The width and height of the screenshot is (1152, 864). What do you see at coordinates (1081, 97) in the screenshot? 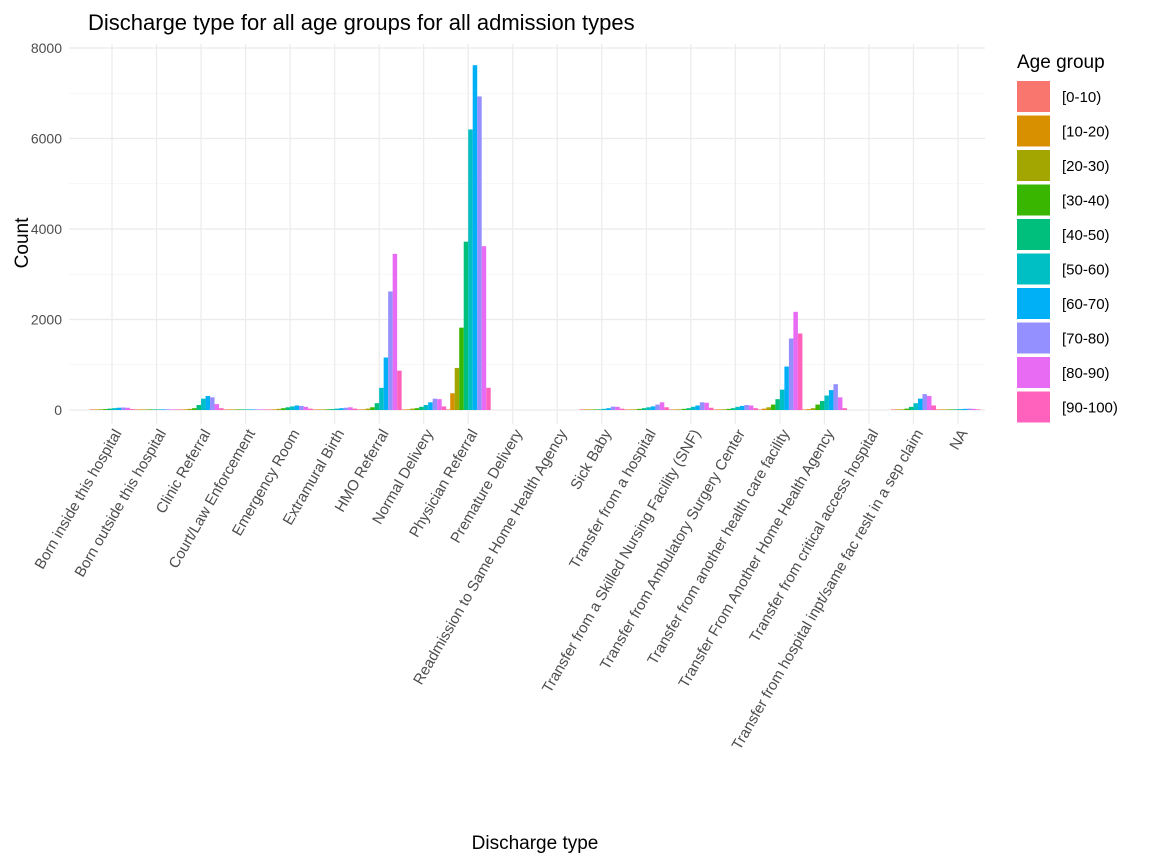
I see `legend-label: [0-10)` at bounding box center [1081, 97].